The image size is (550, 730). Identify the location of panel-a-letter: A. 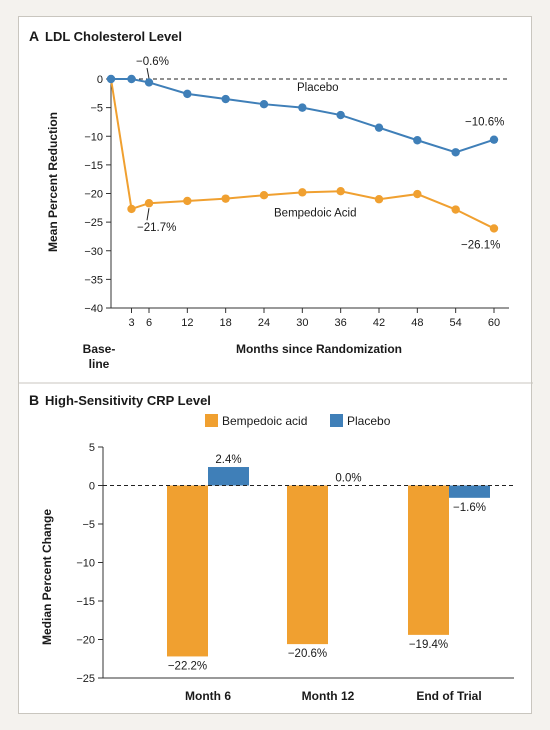
(34, 36).